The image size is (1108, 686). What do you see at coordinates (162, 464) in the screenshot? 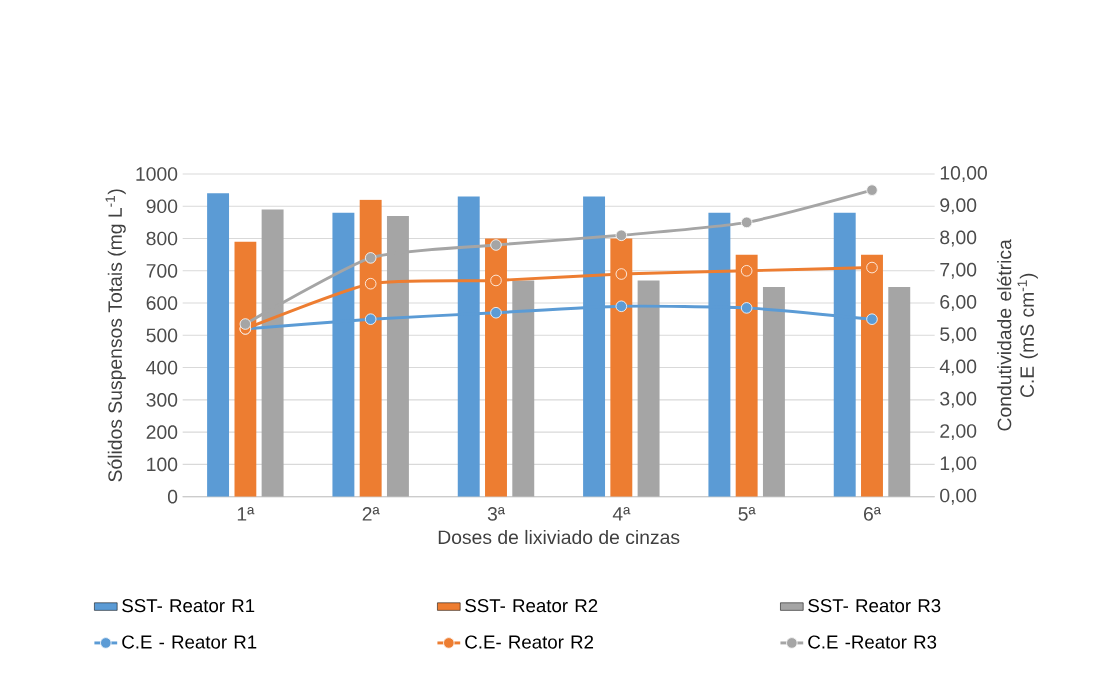
I see `y-tick-label: 100` at bounding box center [162, 464].